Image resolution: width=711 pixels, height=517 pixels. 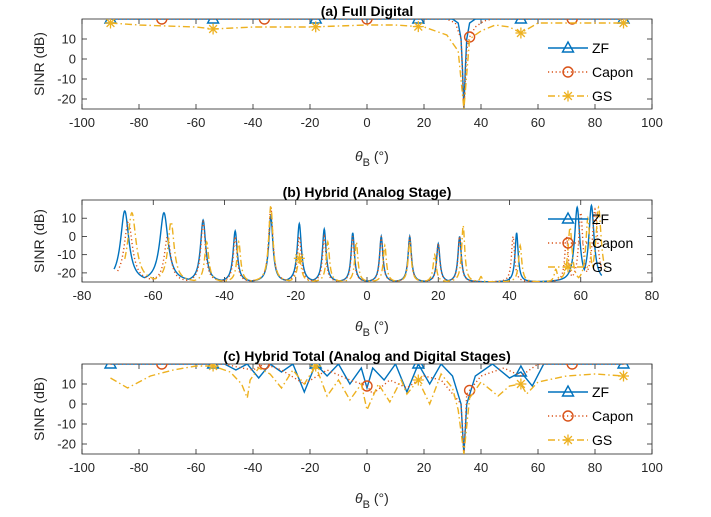 I want to click on legend-marker-zf, so click(x=568, y=390).